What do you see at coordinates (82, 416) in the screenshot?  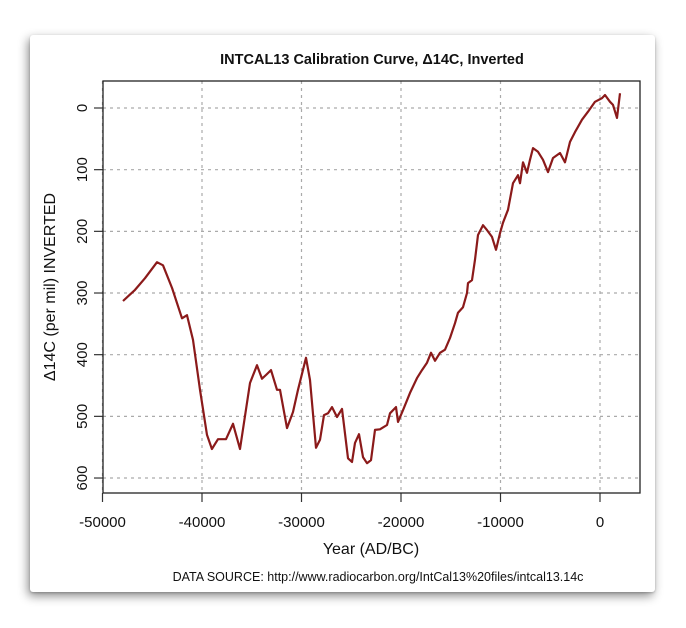 I see `y-tick-label: 500` at bounding box center [82, 416].